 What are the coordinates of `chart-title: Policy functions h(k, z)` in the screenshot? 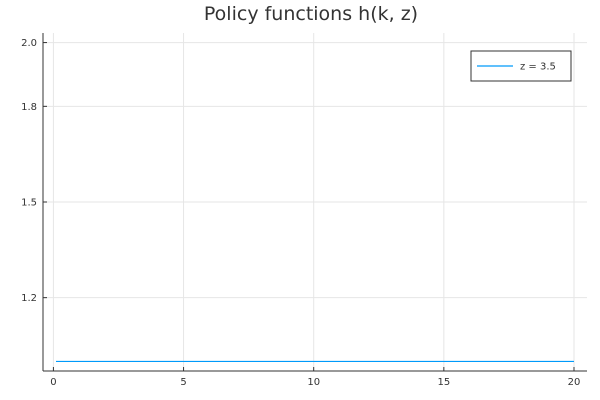 It's located at (311, 14).